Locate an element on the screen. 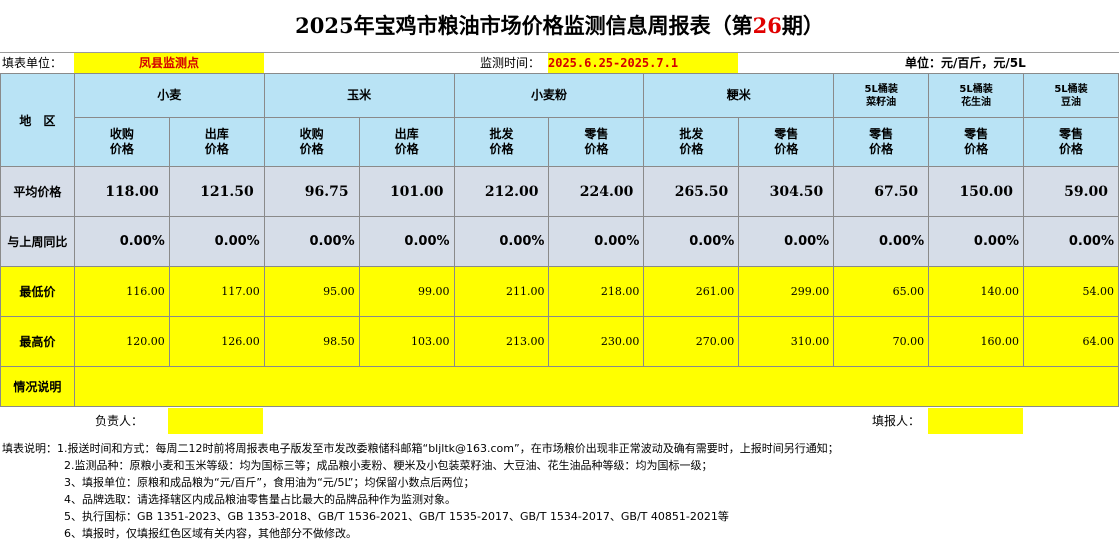 This screenshot has height=542, width=1119. responsible-label: 负责人： is located at coordinates (119, 421).